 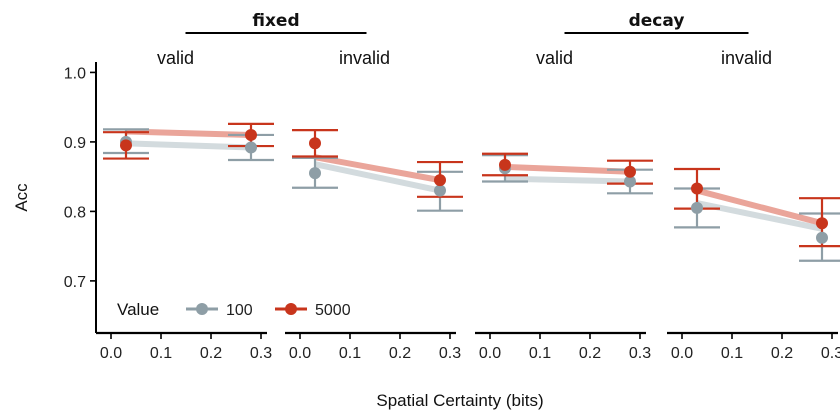 I want to click on legend-title: Value, so click(x=138, y=309).